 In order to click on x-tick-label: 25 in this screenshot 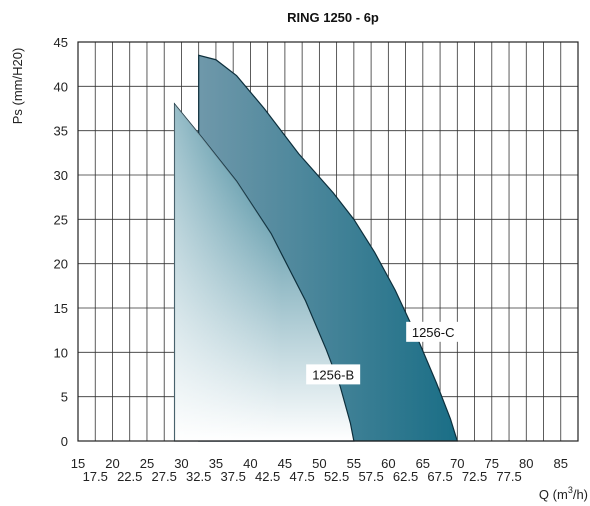, I will do `click(147, 463)`.